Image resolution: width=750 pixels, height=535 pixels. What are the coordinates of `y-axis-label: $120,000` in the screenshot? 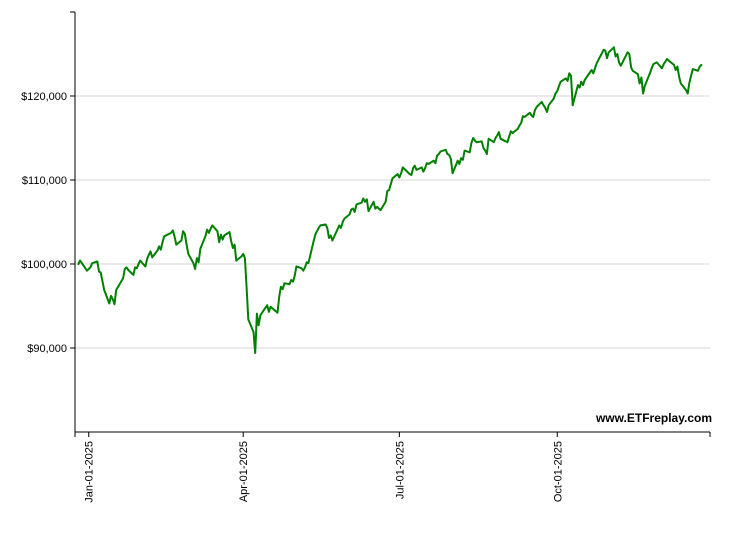 It's located at (44, 97).